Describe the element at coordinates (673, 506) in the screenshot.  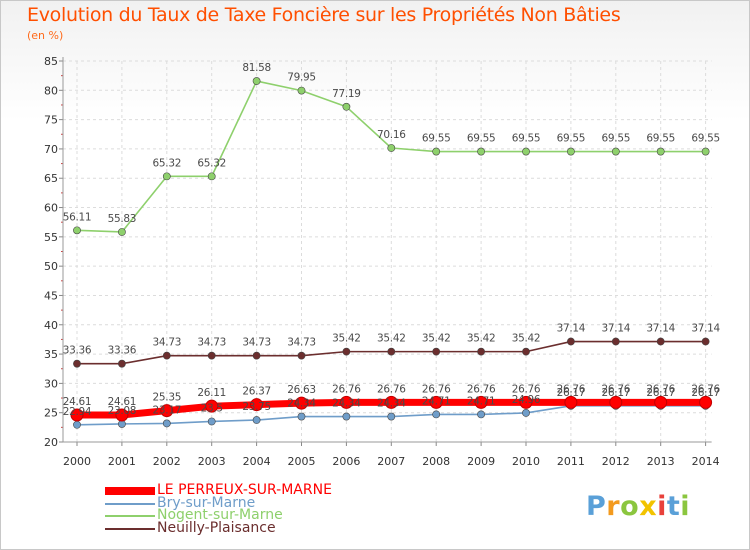
I see `logo-letter: t` at that location.